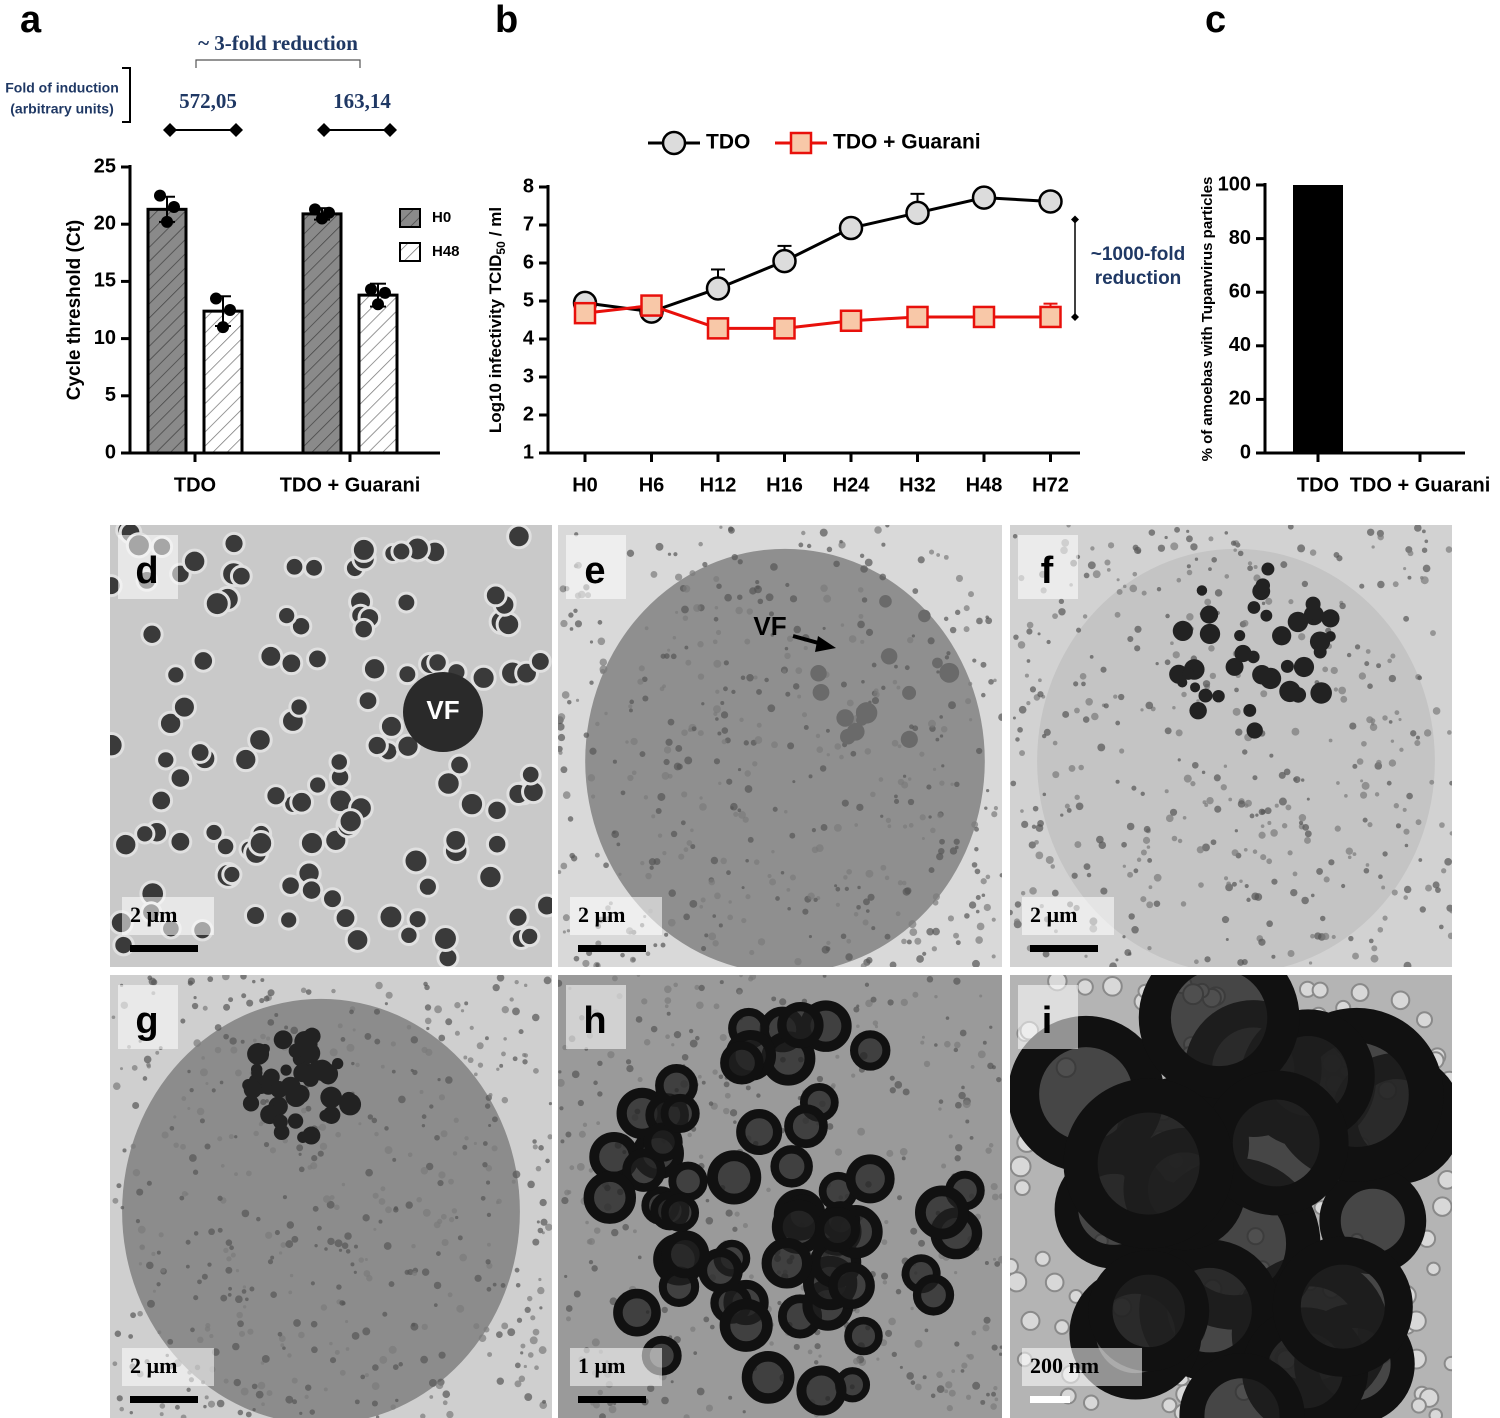 This screenshot has width=1500, height=1418. Describe the element at coordinates (146, 571) in the screenshot. I see `panel-label: d` at that location.